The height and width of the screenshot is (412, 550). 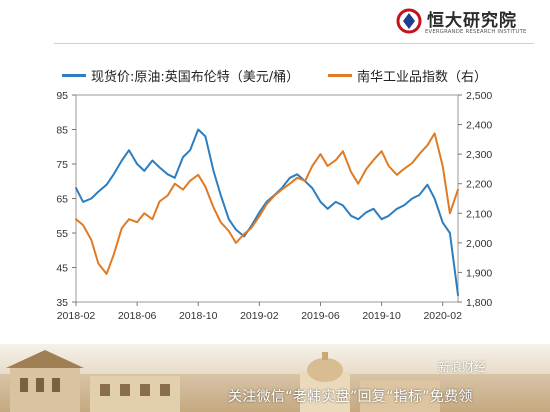 I want to click on x-axis-tick-label: 2019-02, so click(x=259, y=316).